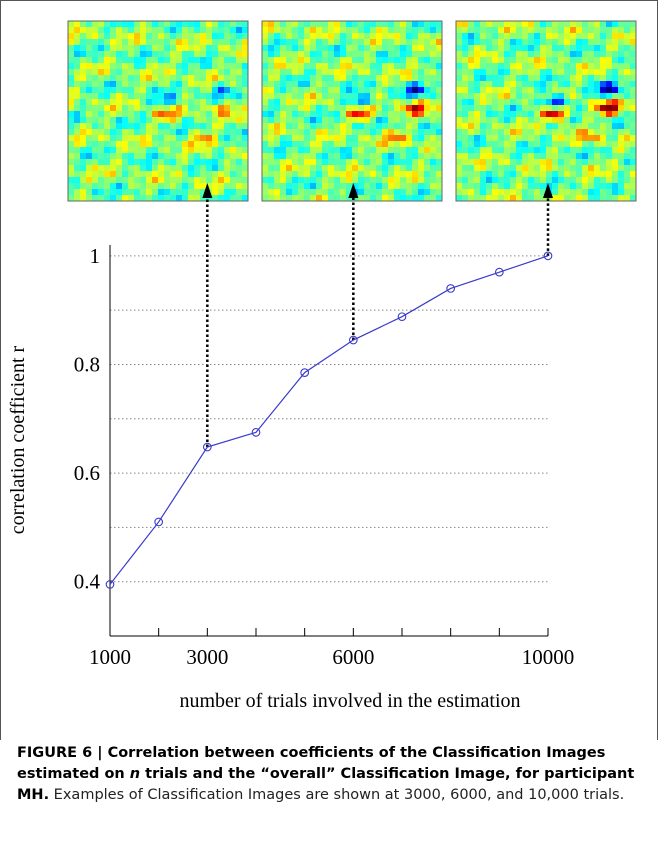  Describe the element at coordinates (158, 111) in the screenshot. I see `heatmap-frame` at that location.